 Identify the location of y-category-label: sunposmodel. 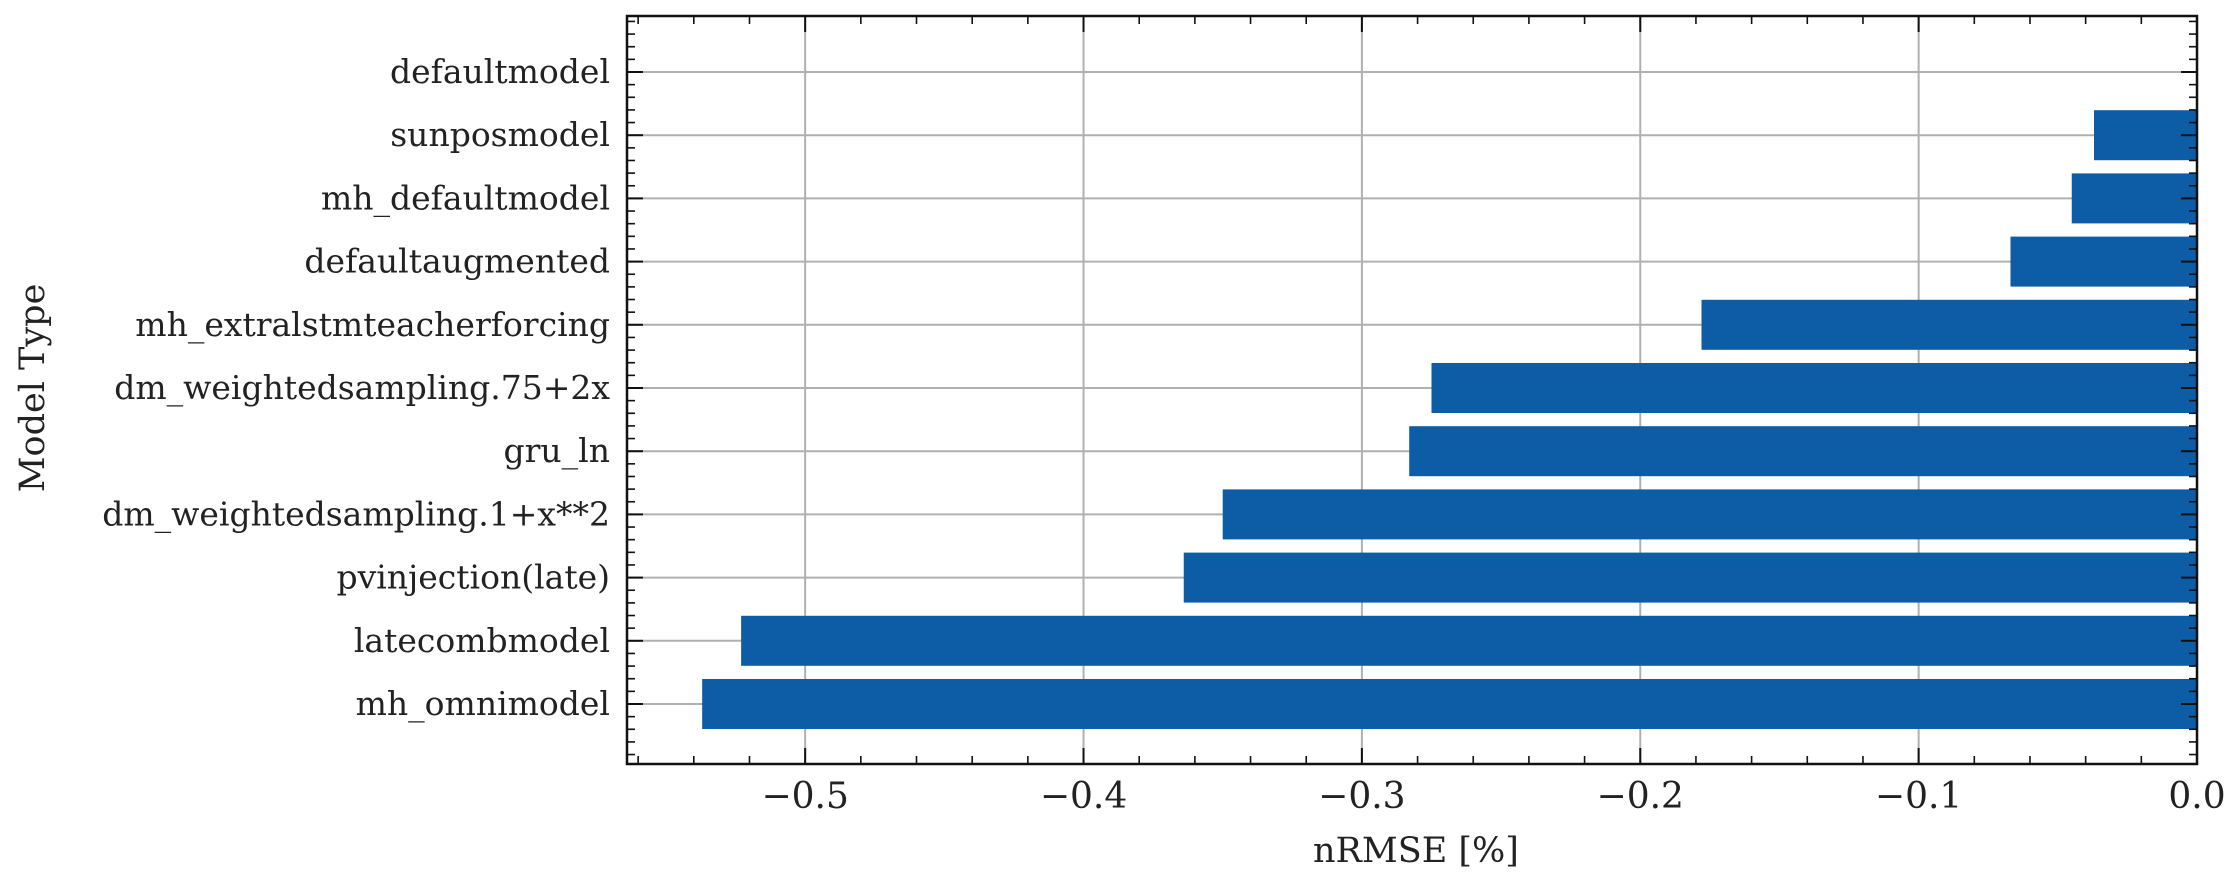
(500, 134).